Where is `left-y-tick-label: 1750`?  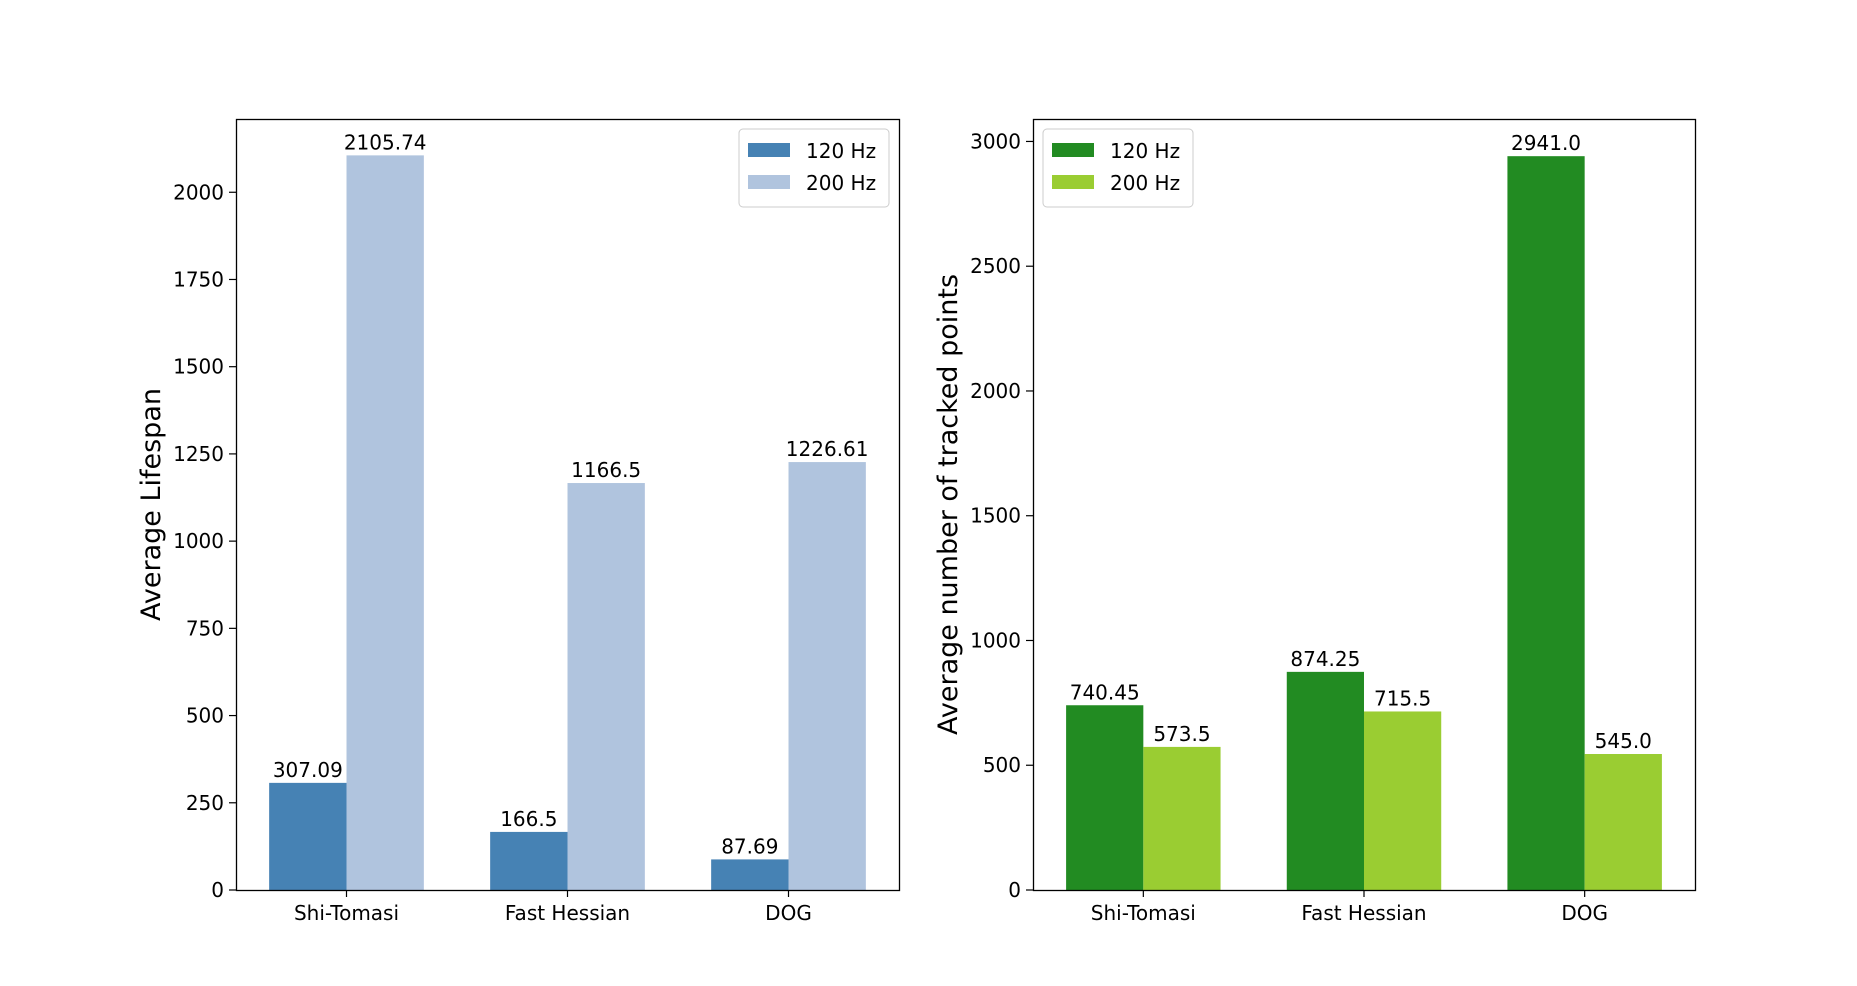 left-y-tick-label: 1750 is located at coordinates (198, 279).